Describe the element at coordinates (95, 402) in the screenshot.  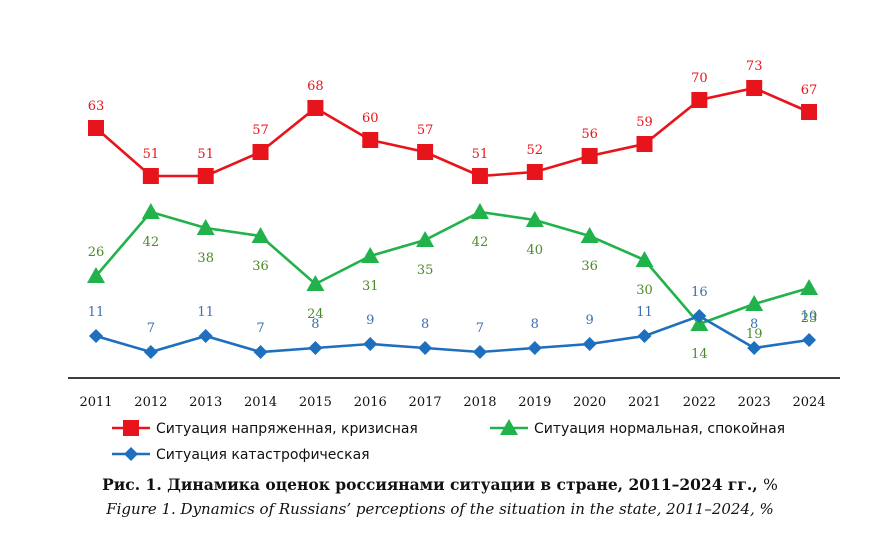
I see `x-tick-label: 2011` at that location.